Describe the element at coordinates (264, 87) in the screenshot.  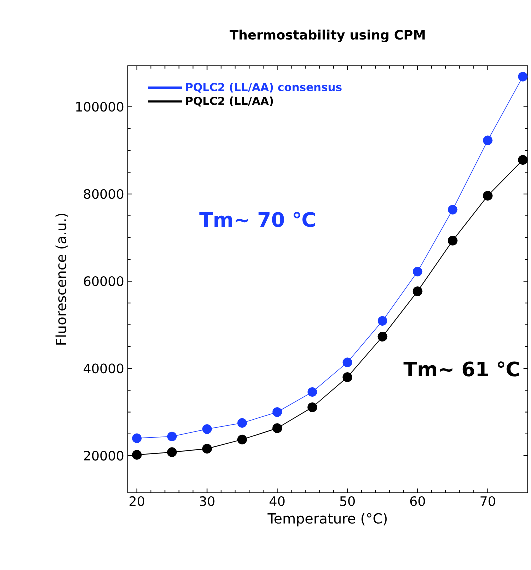
I see `legend-label: PQLC2 (LL/AA) consensus` at that location.